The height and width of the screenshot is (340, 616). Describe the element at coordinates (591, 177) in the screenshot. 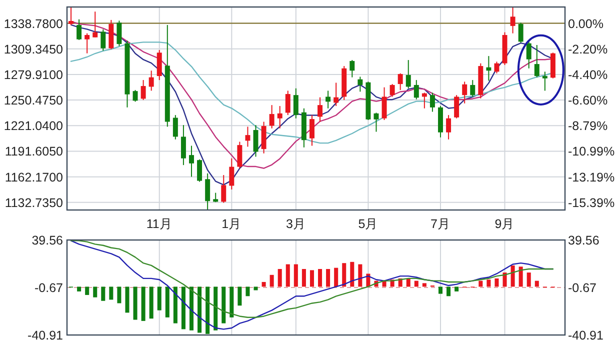

I see `y2-tick-label: -13.19%` at that location.